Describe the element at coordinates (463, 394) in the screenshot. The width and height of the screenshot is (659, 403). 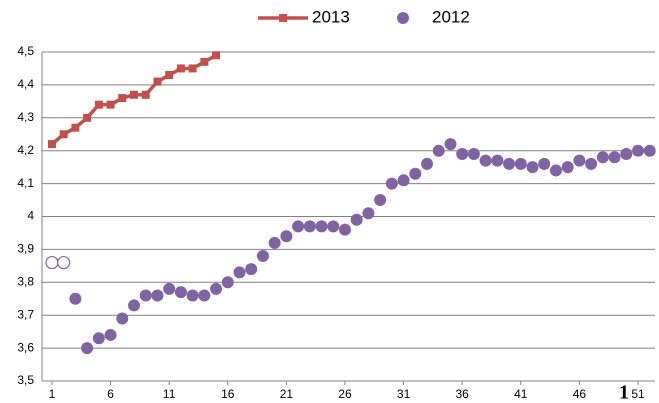
I see `x-tick-label: 36` at that location.